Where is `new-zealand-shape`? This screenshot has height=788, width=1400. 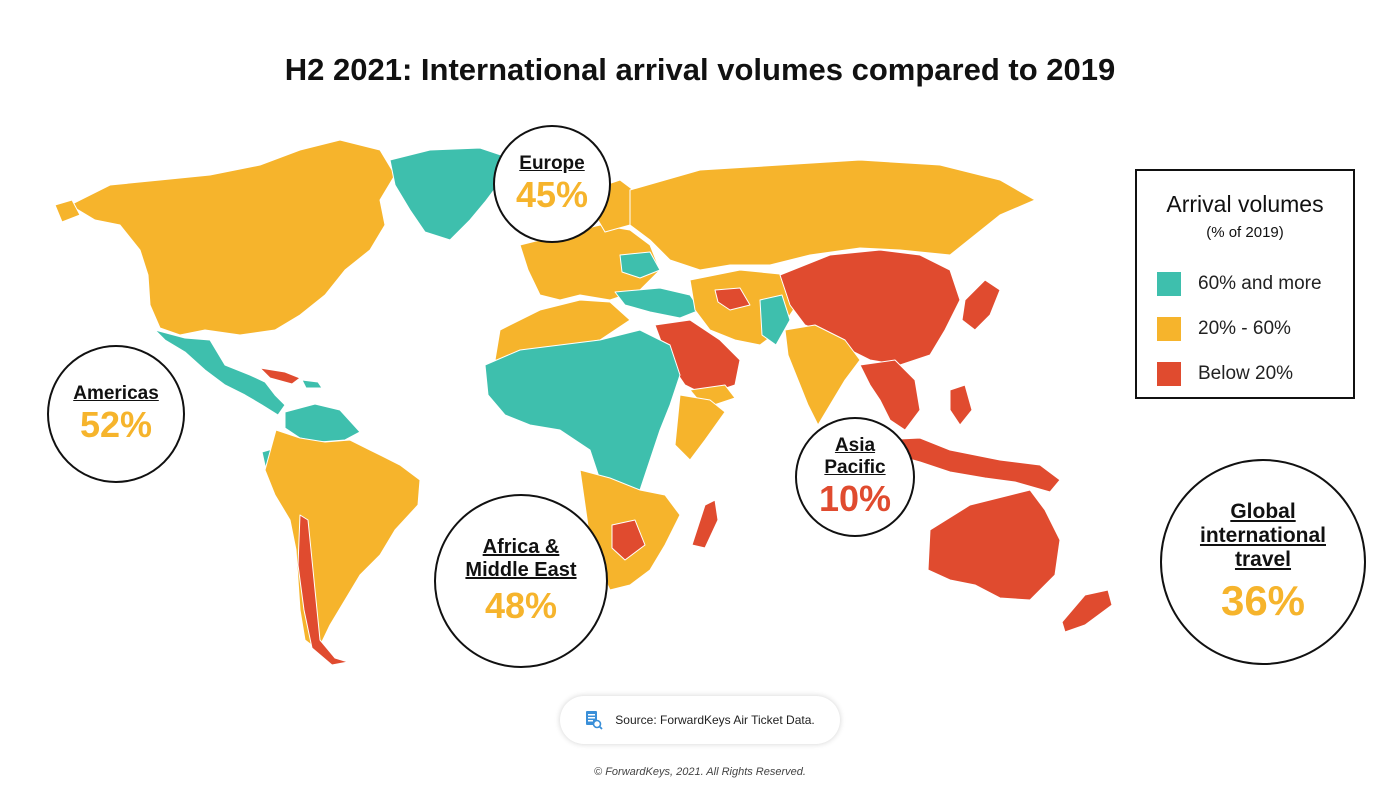 new-zealand-shape is located at coordinates (1087, 611).